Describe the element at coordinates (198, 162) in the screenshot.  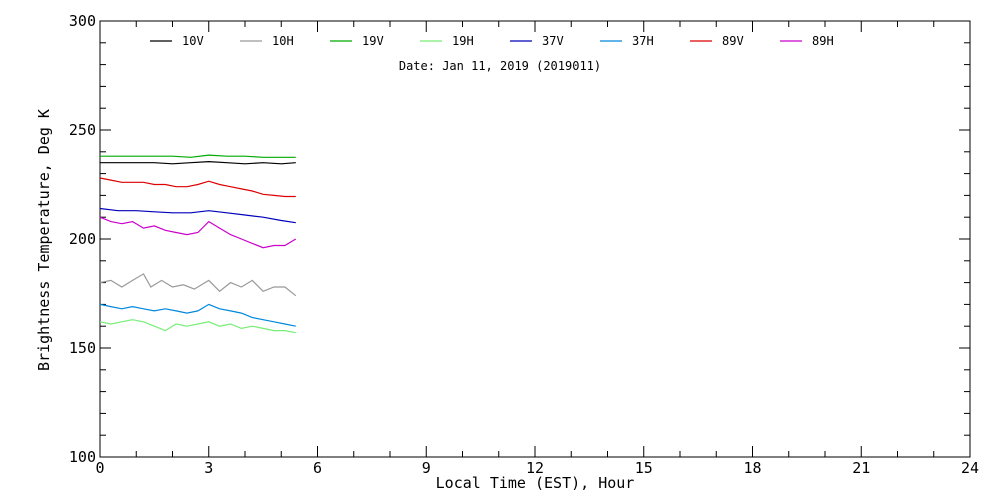
I see `series-line-10v` at that location.